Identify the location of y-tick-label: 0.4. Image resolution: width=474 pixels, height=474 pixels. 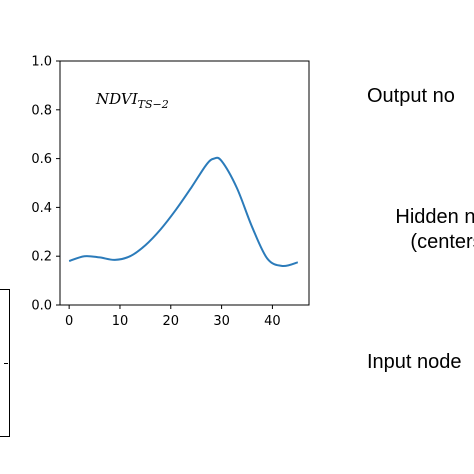
(41, 208).